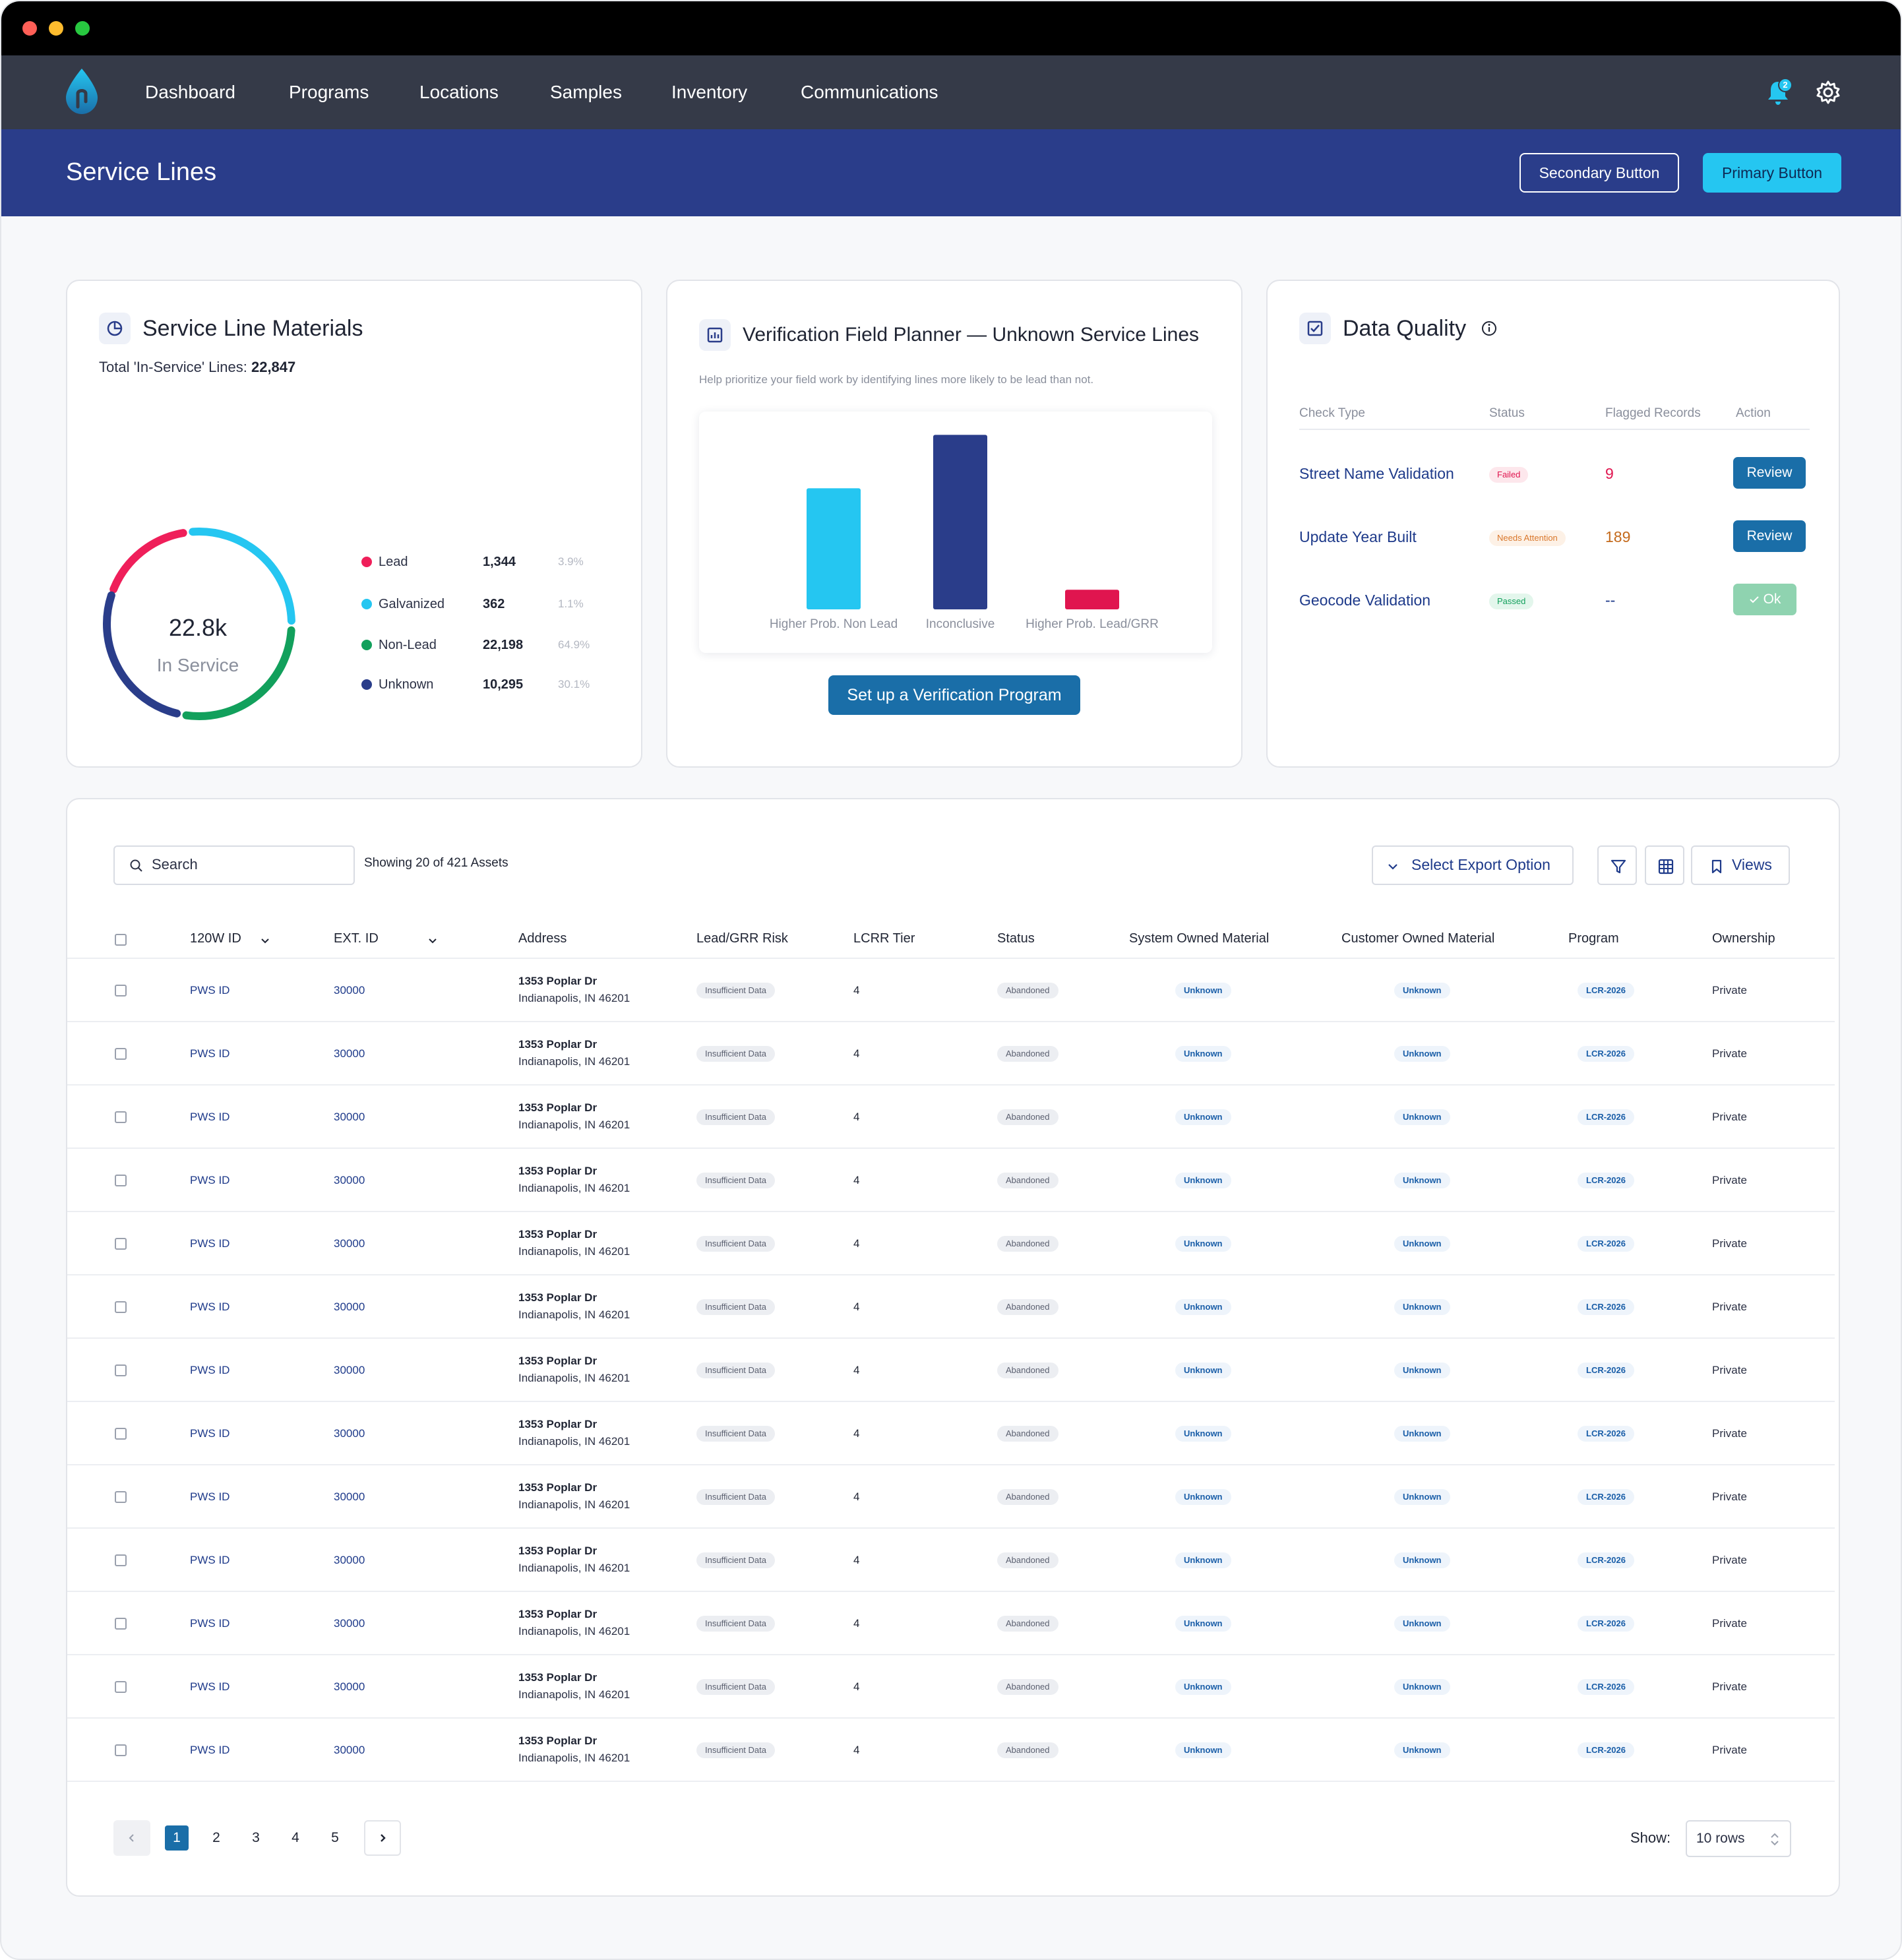  What do you see at coordinates (256, 1837) in the screenshot?
I see `page-3-button: 3` at bounding box center [256, 1837].